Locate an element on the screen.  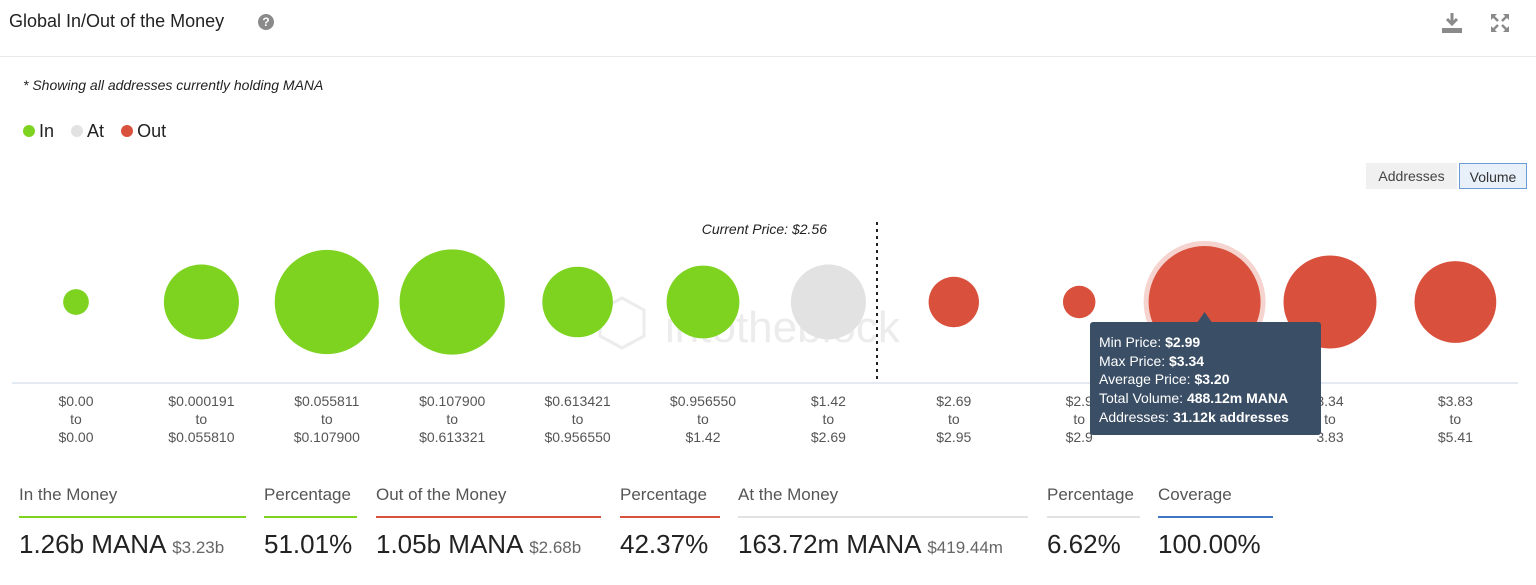
legend-item-in: In is located at coordinates (38, 131).